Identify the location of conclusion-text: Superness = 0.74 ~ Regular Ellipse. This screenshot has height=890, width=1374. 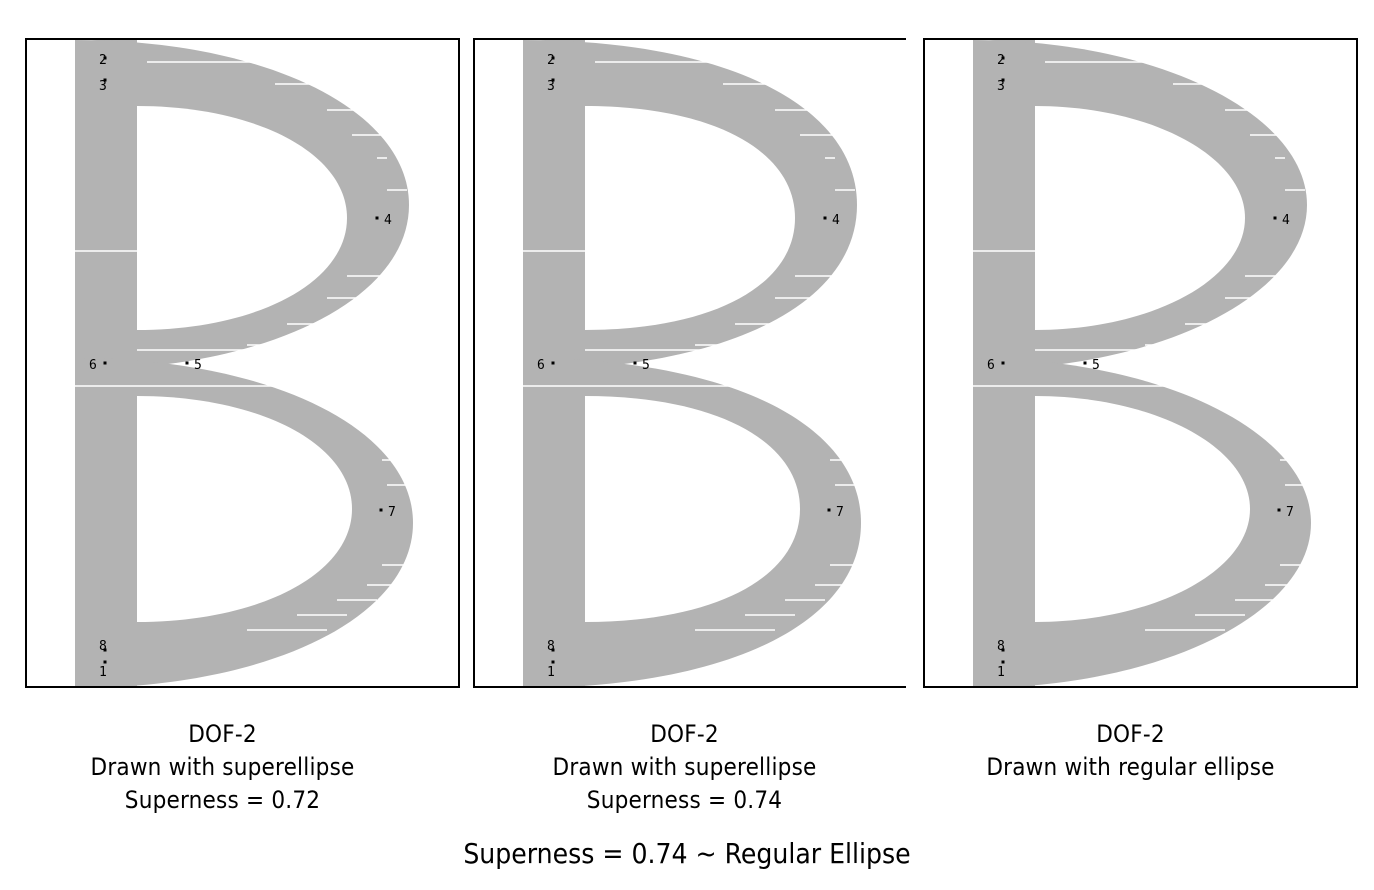
(687, 853).